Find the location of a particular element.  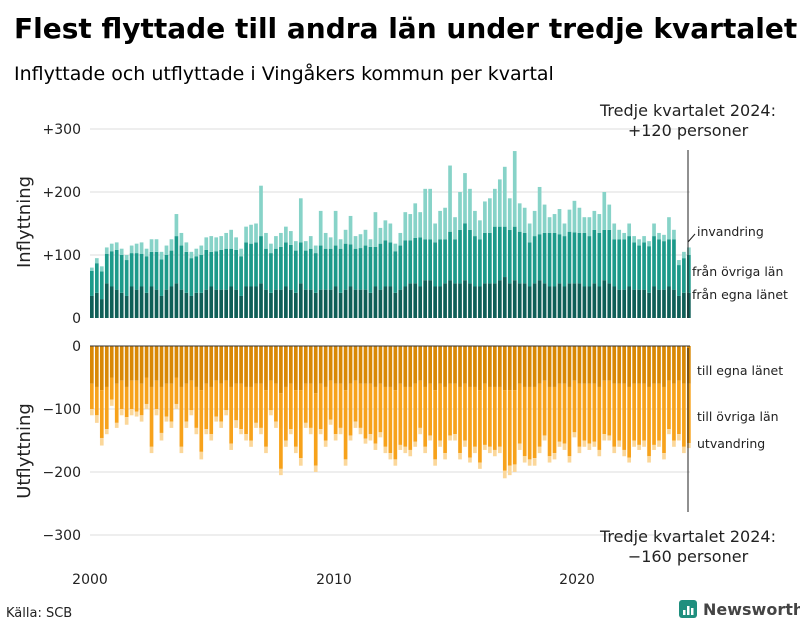

y-tick-label: −300 is located at coordinates (62, 536).